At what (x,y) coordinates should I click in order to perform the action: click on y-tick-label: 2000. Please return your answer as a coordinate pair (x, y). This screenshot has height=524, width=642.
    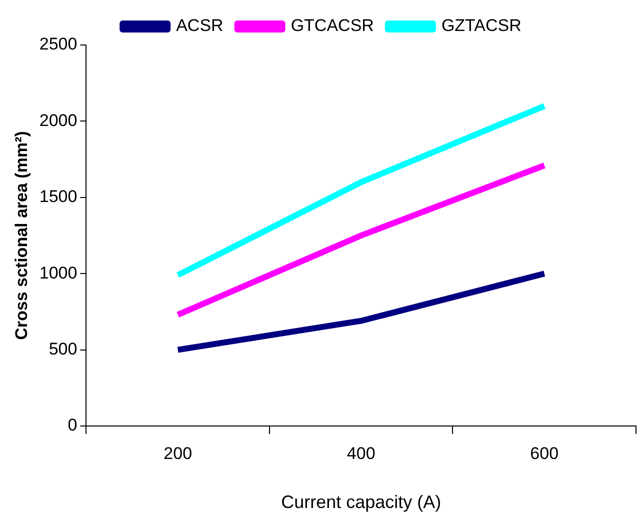
    Looking at the image, I should click on (58, 120).